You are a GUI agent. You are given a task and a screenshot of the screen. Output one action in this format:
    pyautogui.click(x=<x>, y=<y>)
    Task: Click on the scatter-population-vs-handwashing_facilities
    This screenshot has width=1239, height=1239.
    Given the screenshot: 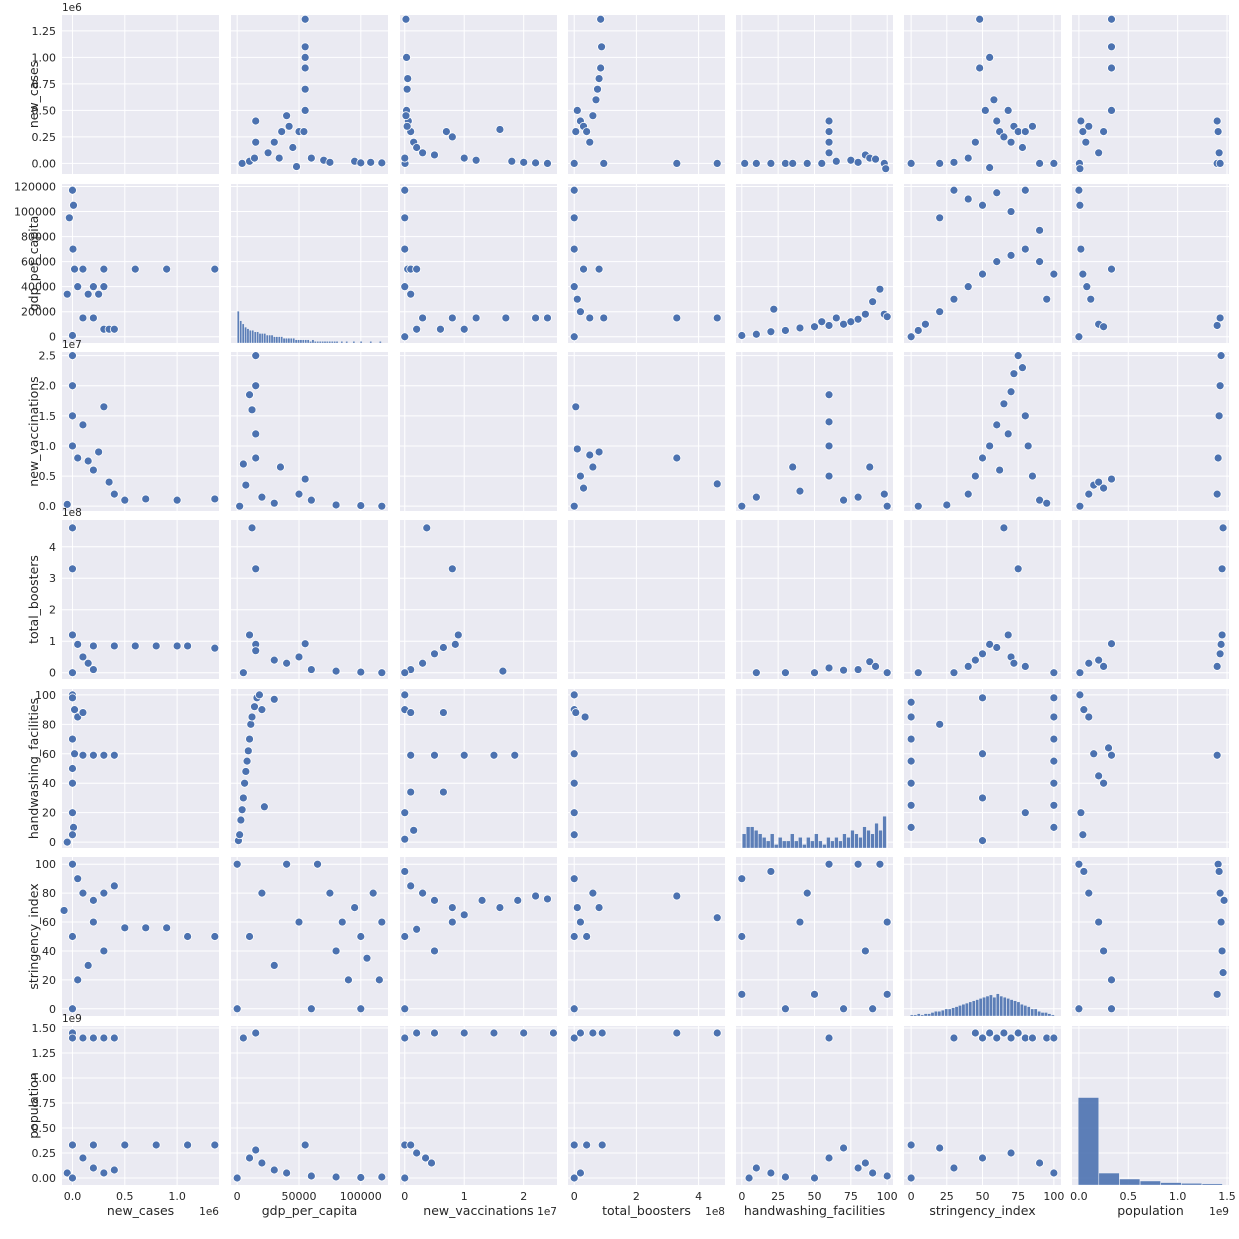 What is the action you would take?
    pyautogui.click(x=818, y=1108)
    